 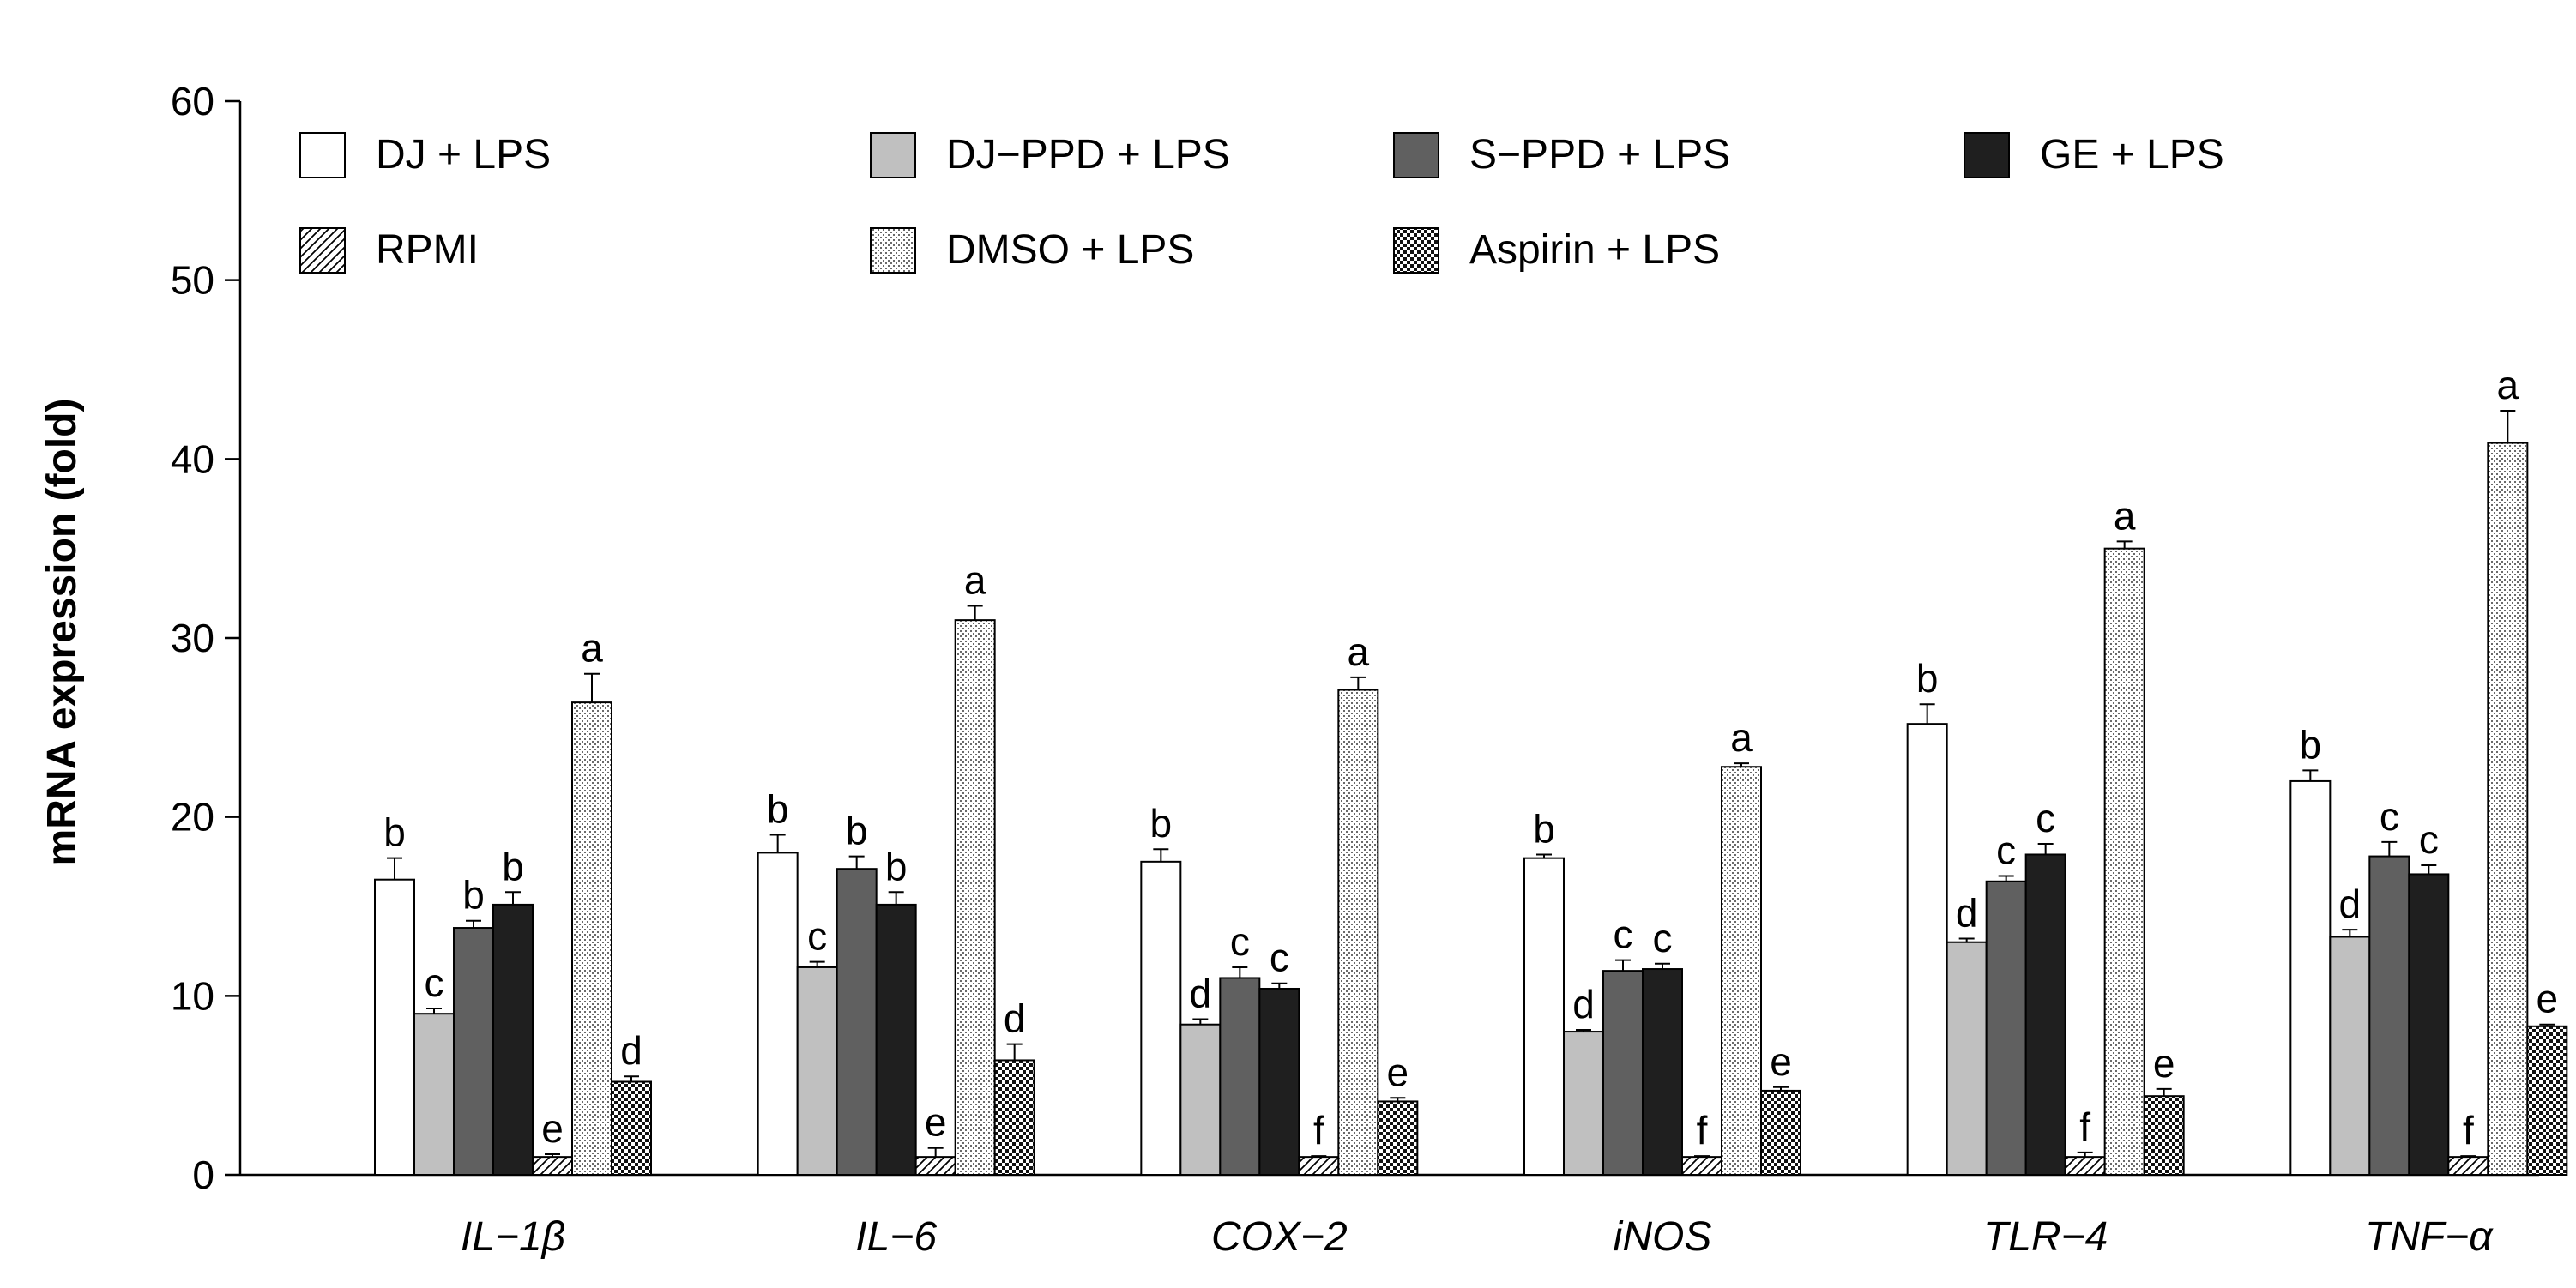 What do you see at coordinates (513, 1237) in the screenshot?
I see `category-label: IL−1β` at bounding box center [513, 1237].